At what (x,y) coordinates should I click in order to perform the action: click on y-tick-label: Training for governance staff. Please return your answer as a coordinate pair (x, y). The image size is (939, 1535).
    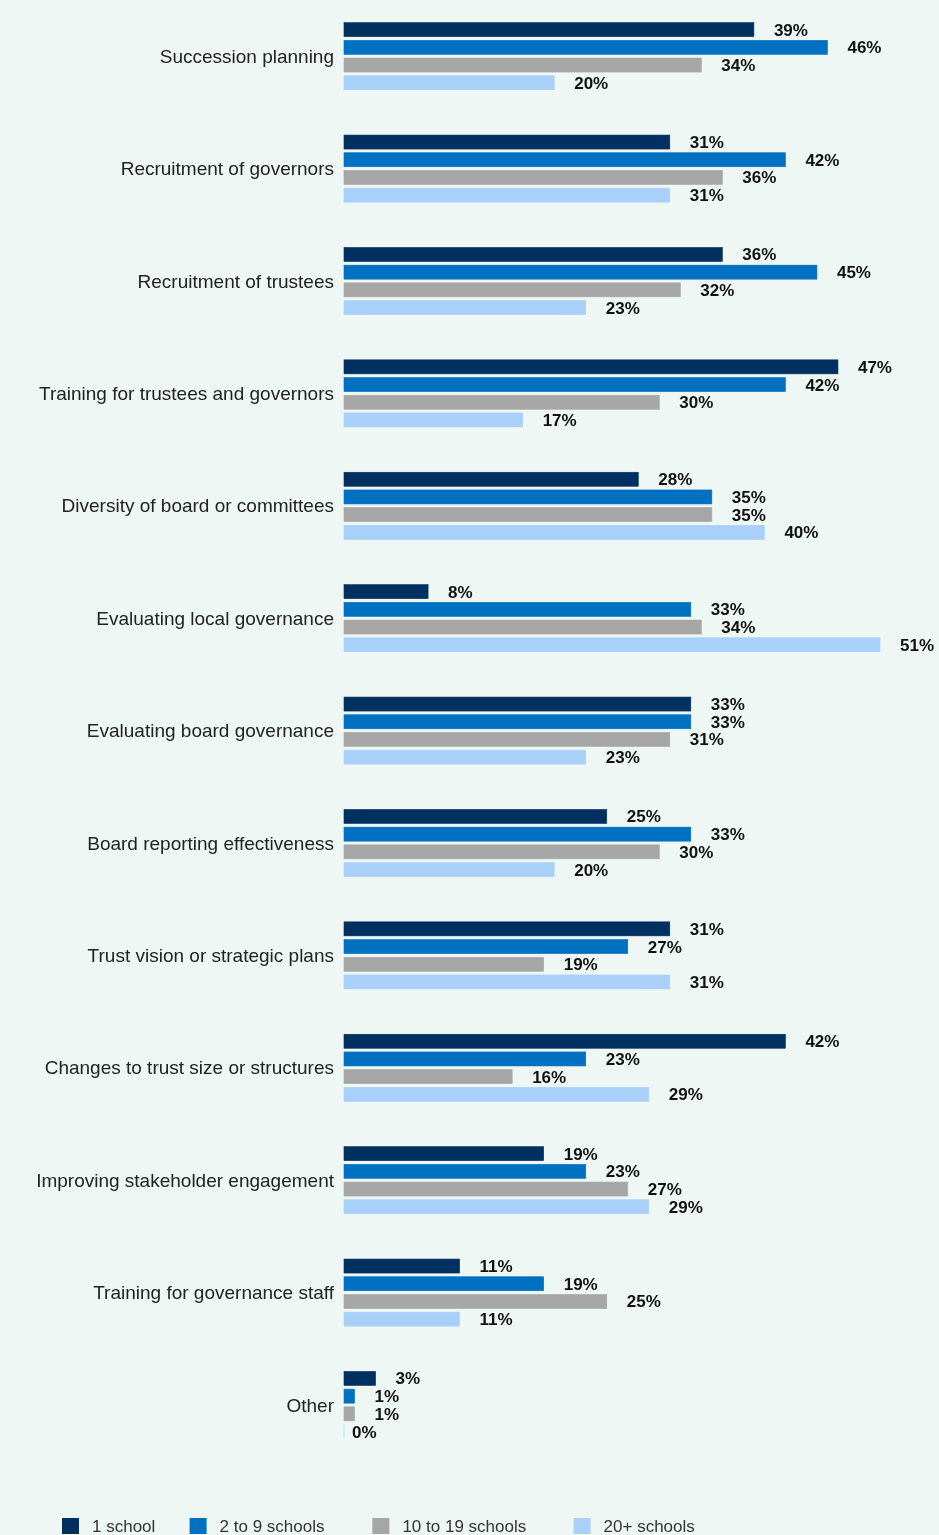
    Looking at the image, I should click on (214, 1293).